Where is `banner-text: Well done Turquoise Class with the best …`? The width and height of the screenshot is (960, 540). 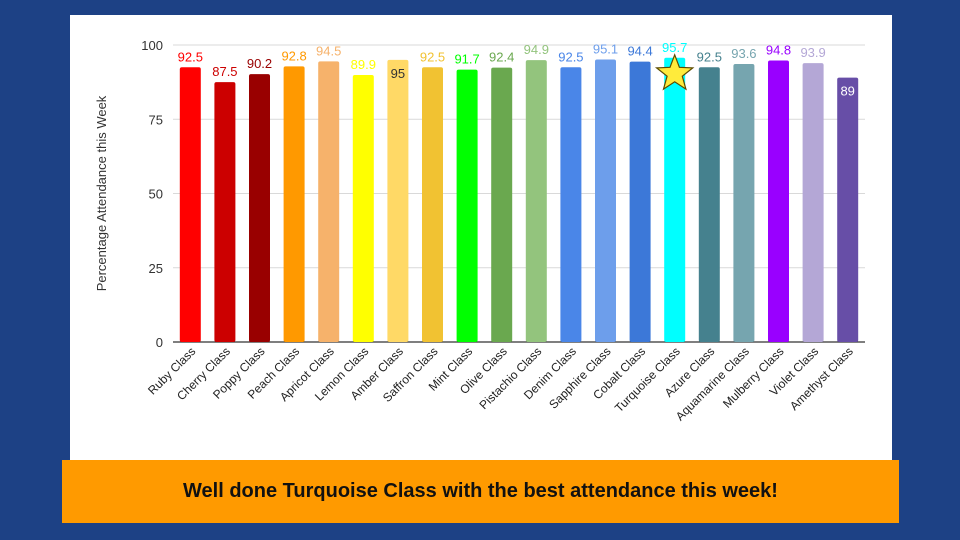 banner-text: Well done Turquoise Class with the best … is located at coordinates (480, 491).